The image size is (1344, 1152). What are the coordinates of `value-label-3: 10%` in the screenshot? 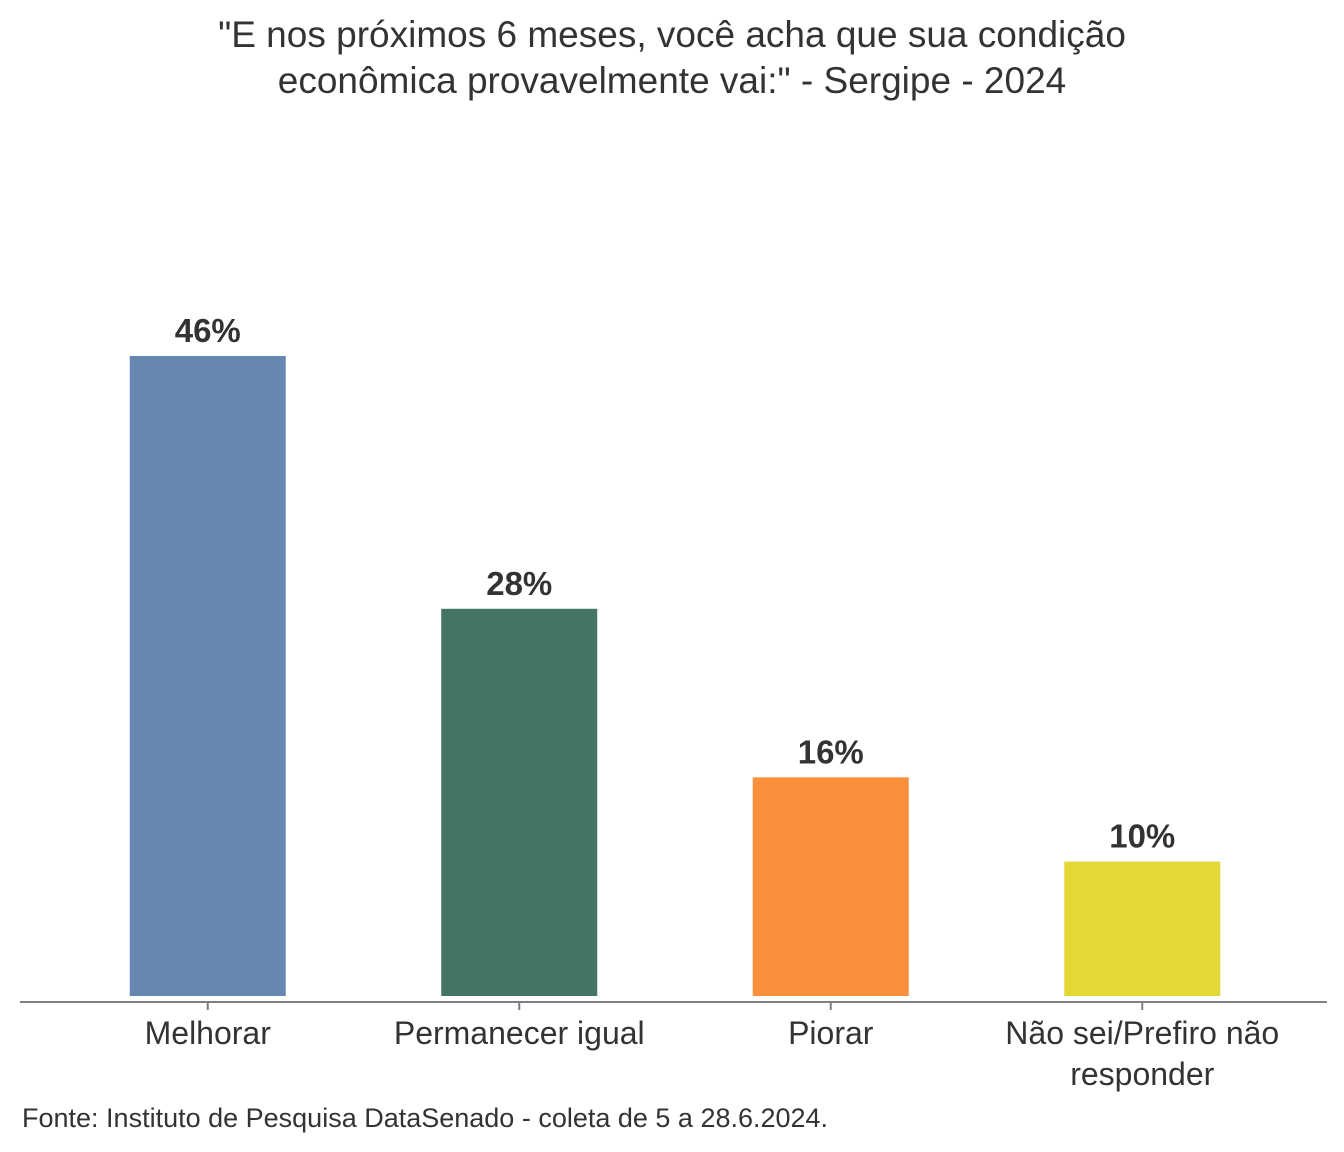 It's located at (1142, 836).